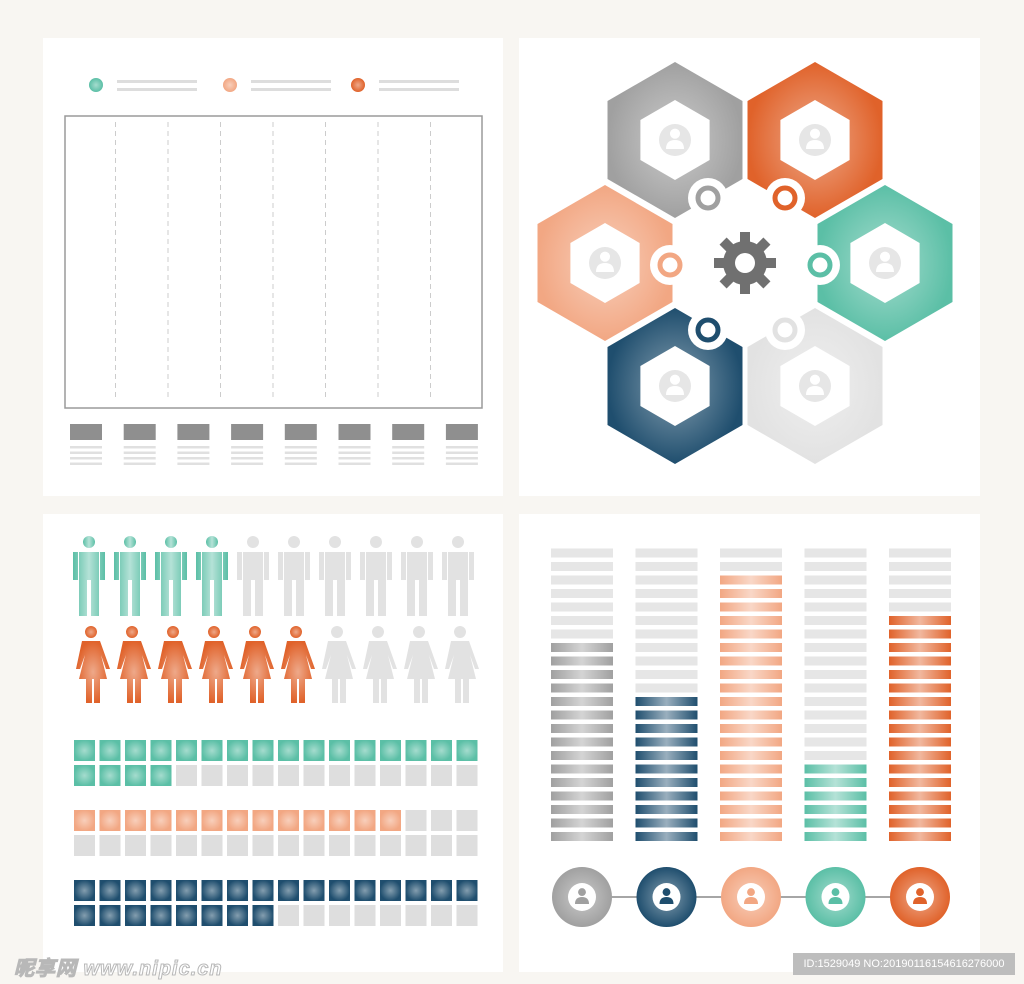  What do you see at coordinates (708, 330) in the screenshot?
I see `connector-ring-navy` at bounding box center [708, 330].